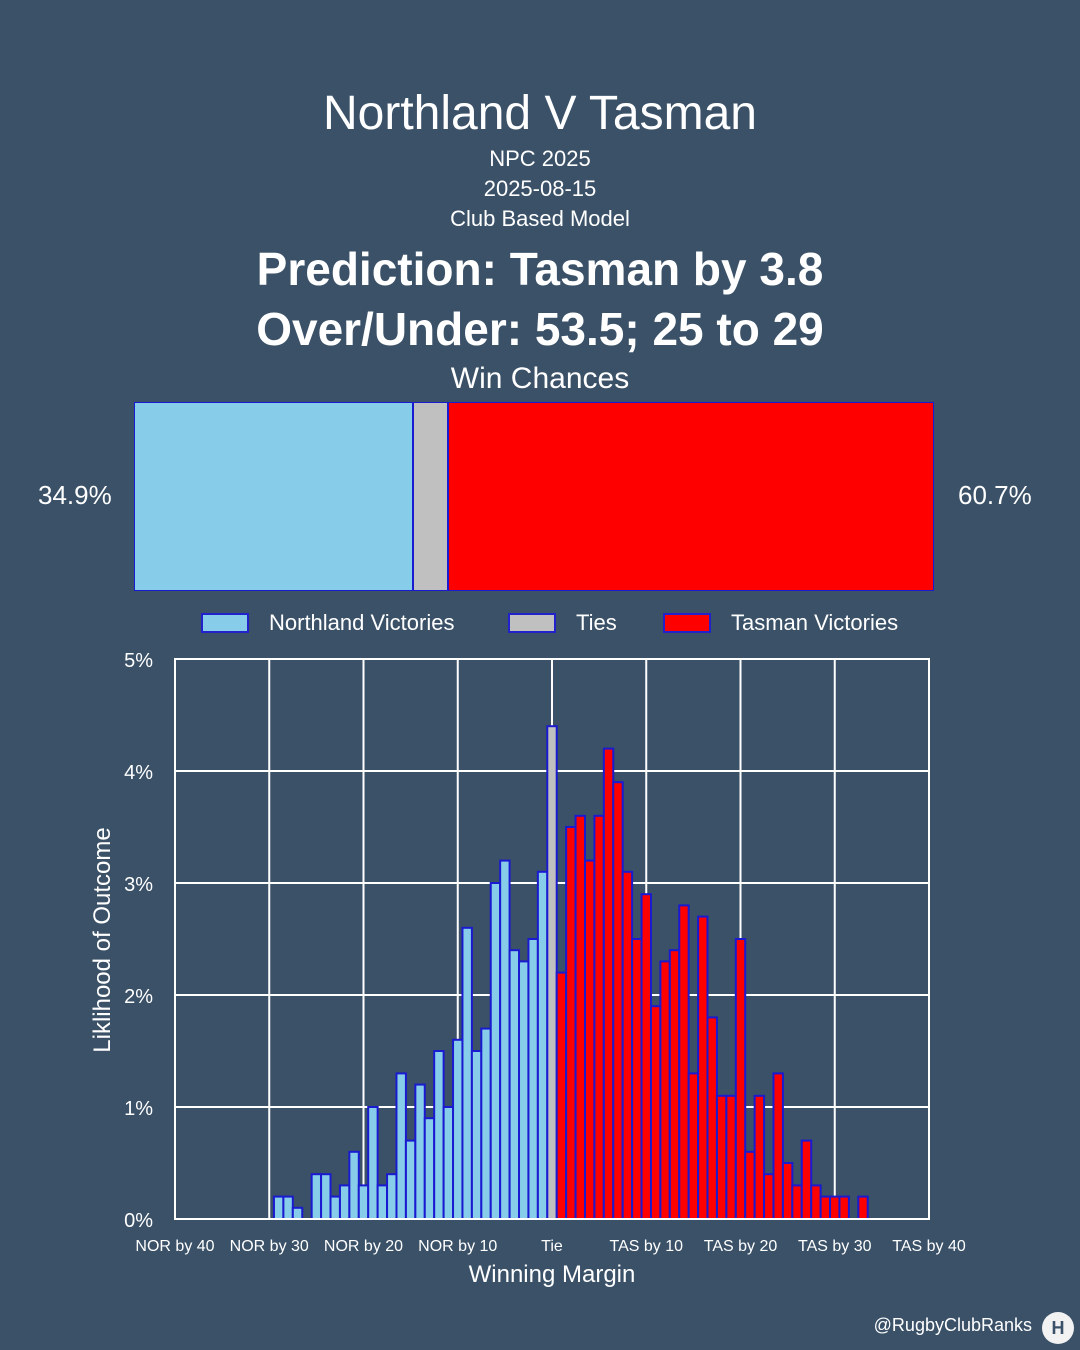 The width and height of the screenshot is (1080, 1350). I want to click on legend-item-northland: Northland Victories, so click(327, 623).